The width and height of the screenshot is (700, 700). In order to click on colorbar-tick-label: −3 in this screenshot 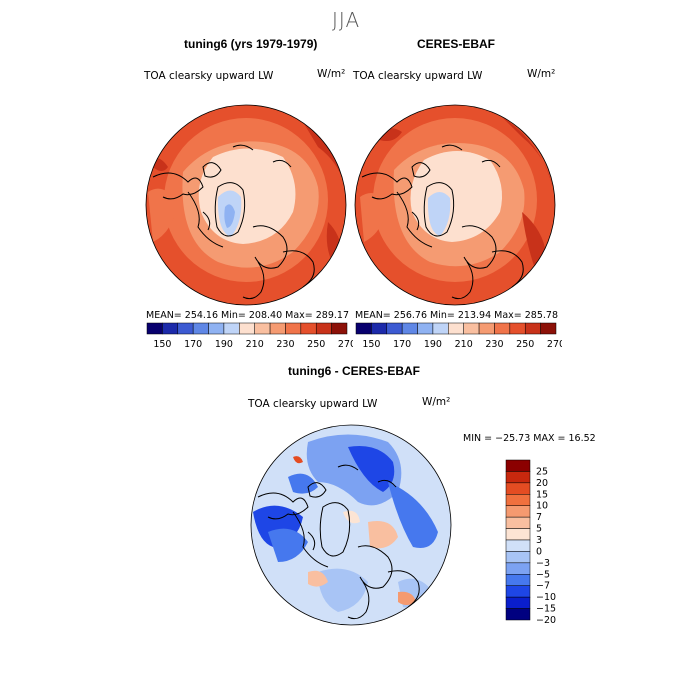, I will do `click(543, 563)`.